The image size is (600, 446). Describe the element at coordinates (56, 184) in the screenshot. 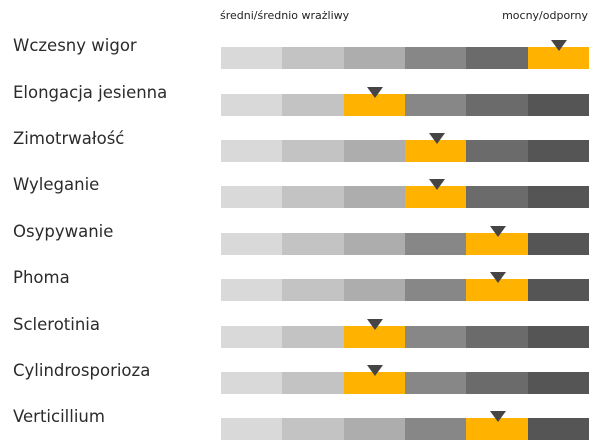

I see `rating-label: Wyleganie` at that location.